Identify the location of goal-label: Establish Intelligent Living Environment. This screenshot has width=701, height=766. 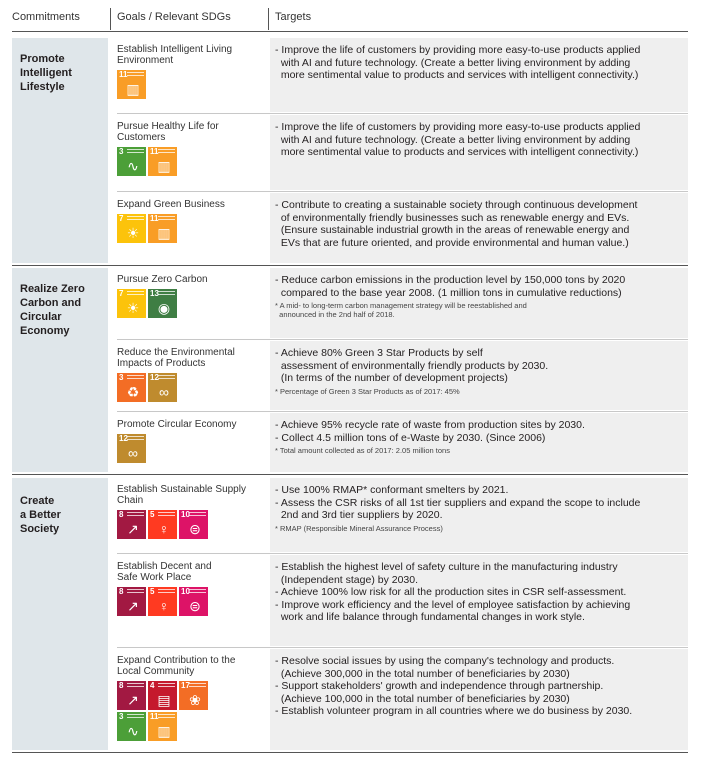
(187, 55).